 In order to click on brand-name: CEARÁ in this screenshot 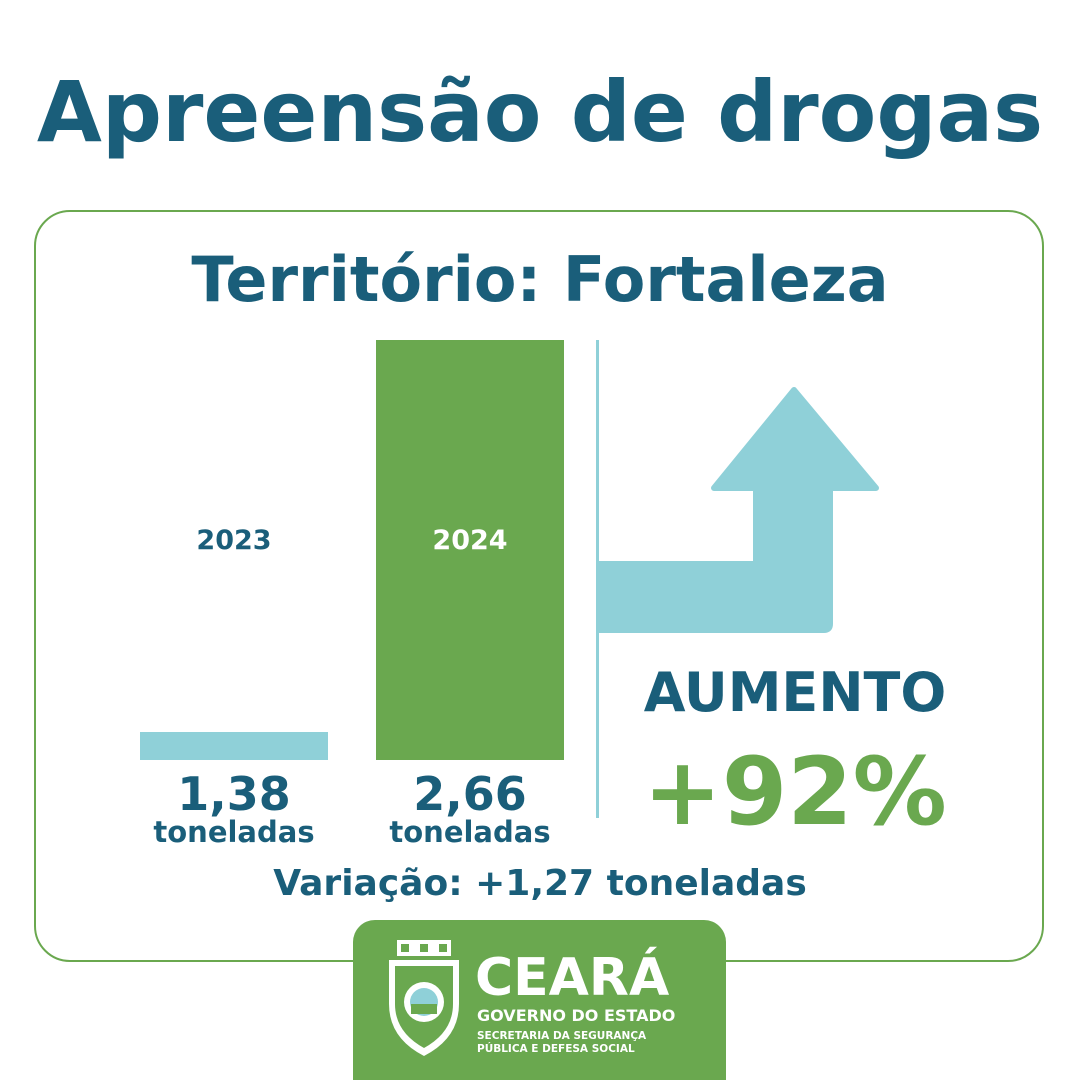, I will do `click(572, 978)`.